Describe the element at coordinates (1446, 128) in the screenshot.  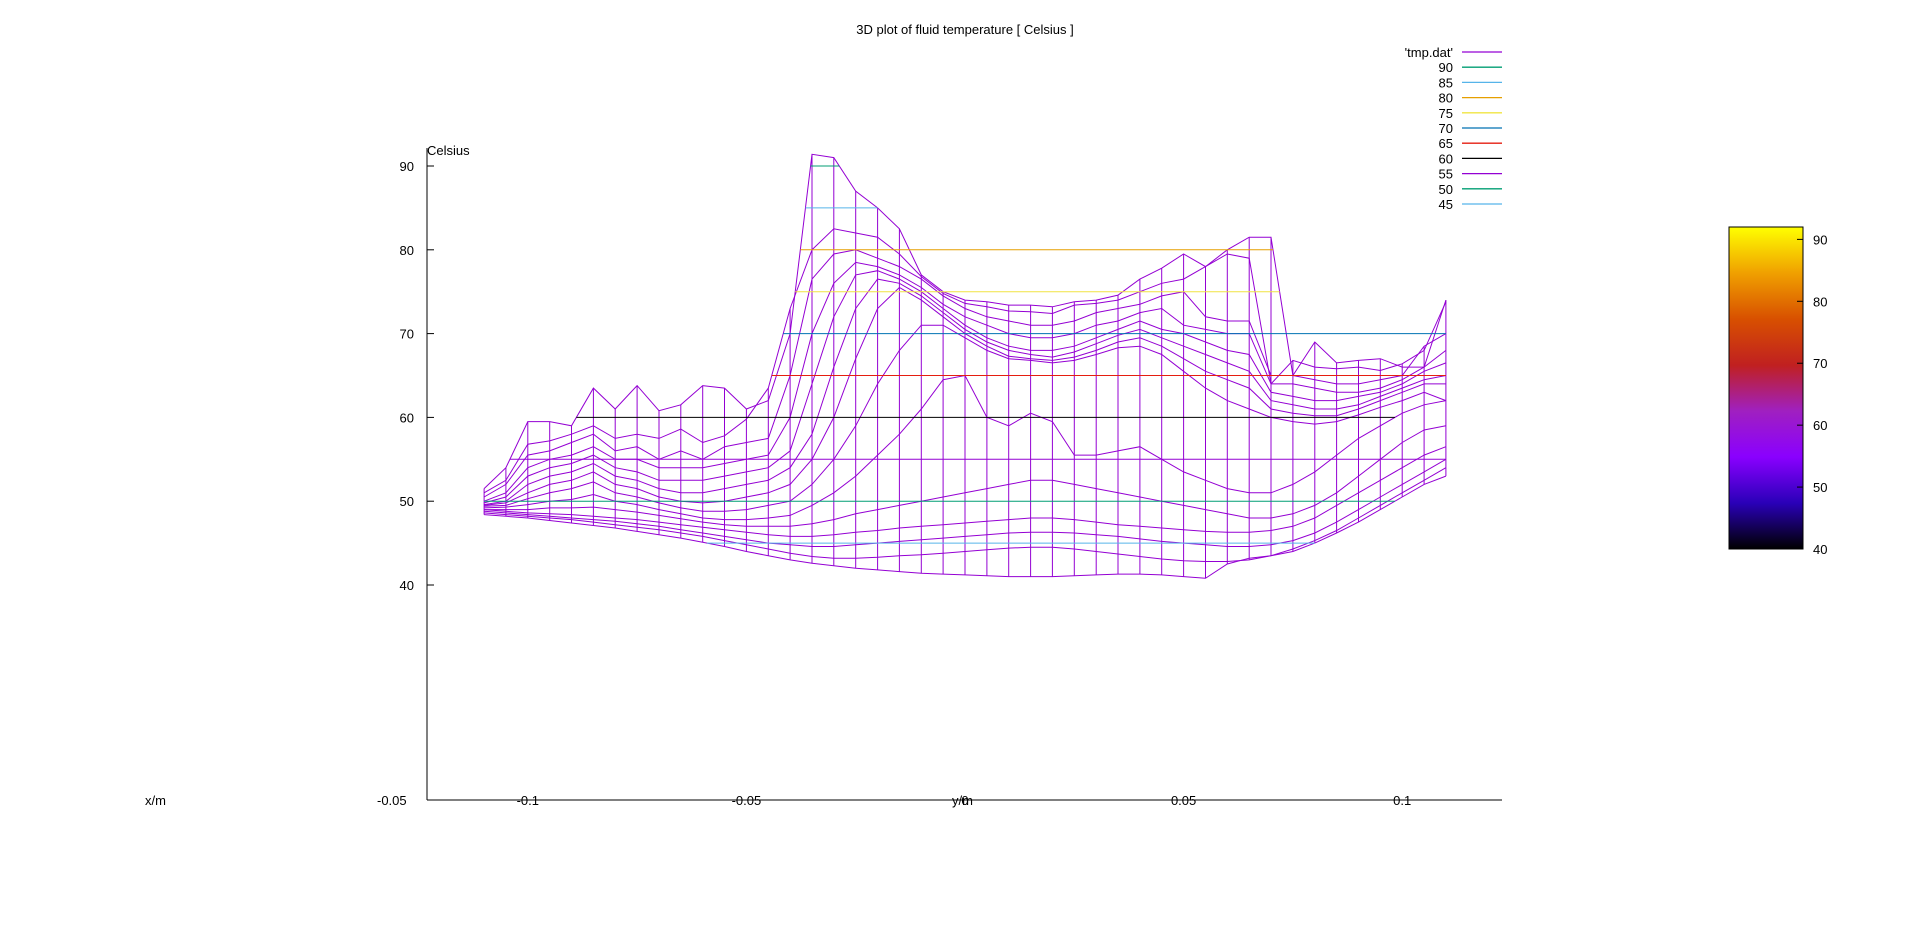
I see `legend-label: 70` at that location.